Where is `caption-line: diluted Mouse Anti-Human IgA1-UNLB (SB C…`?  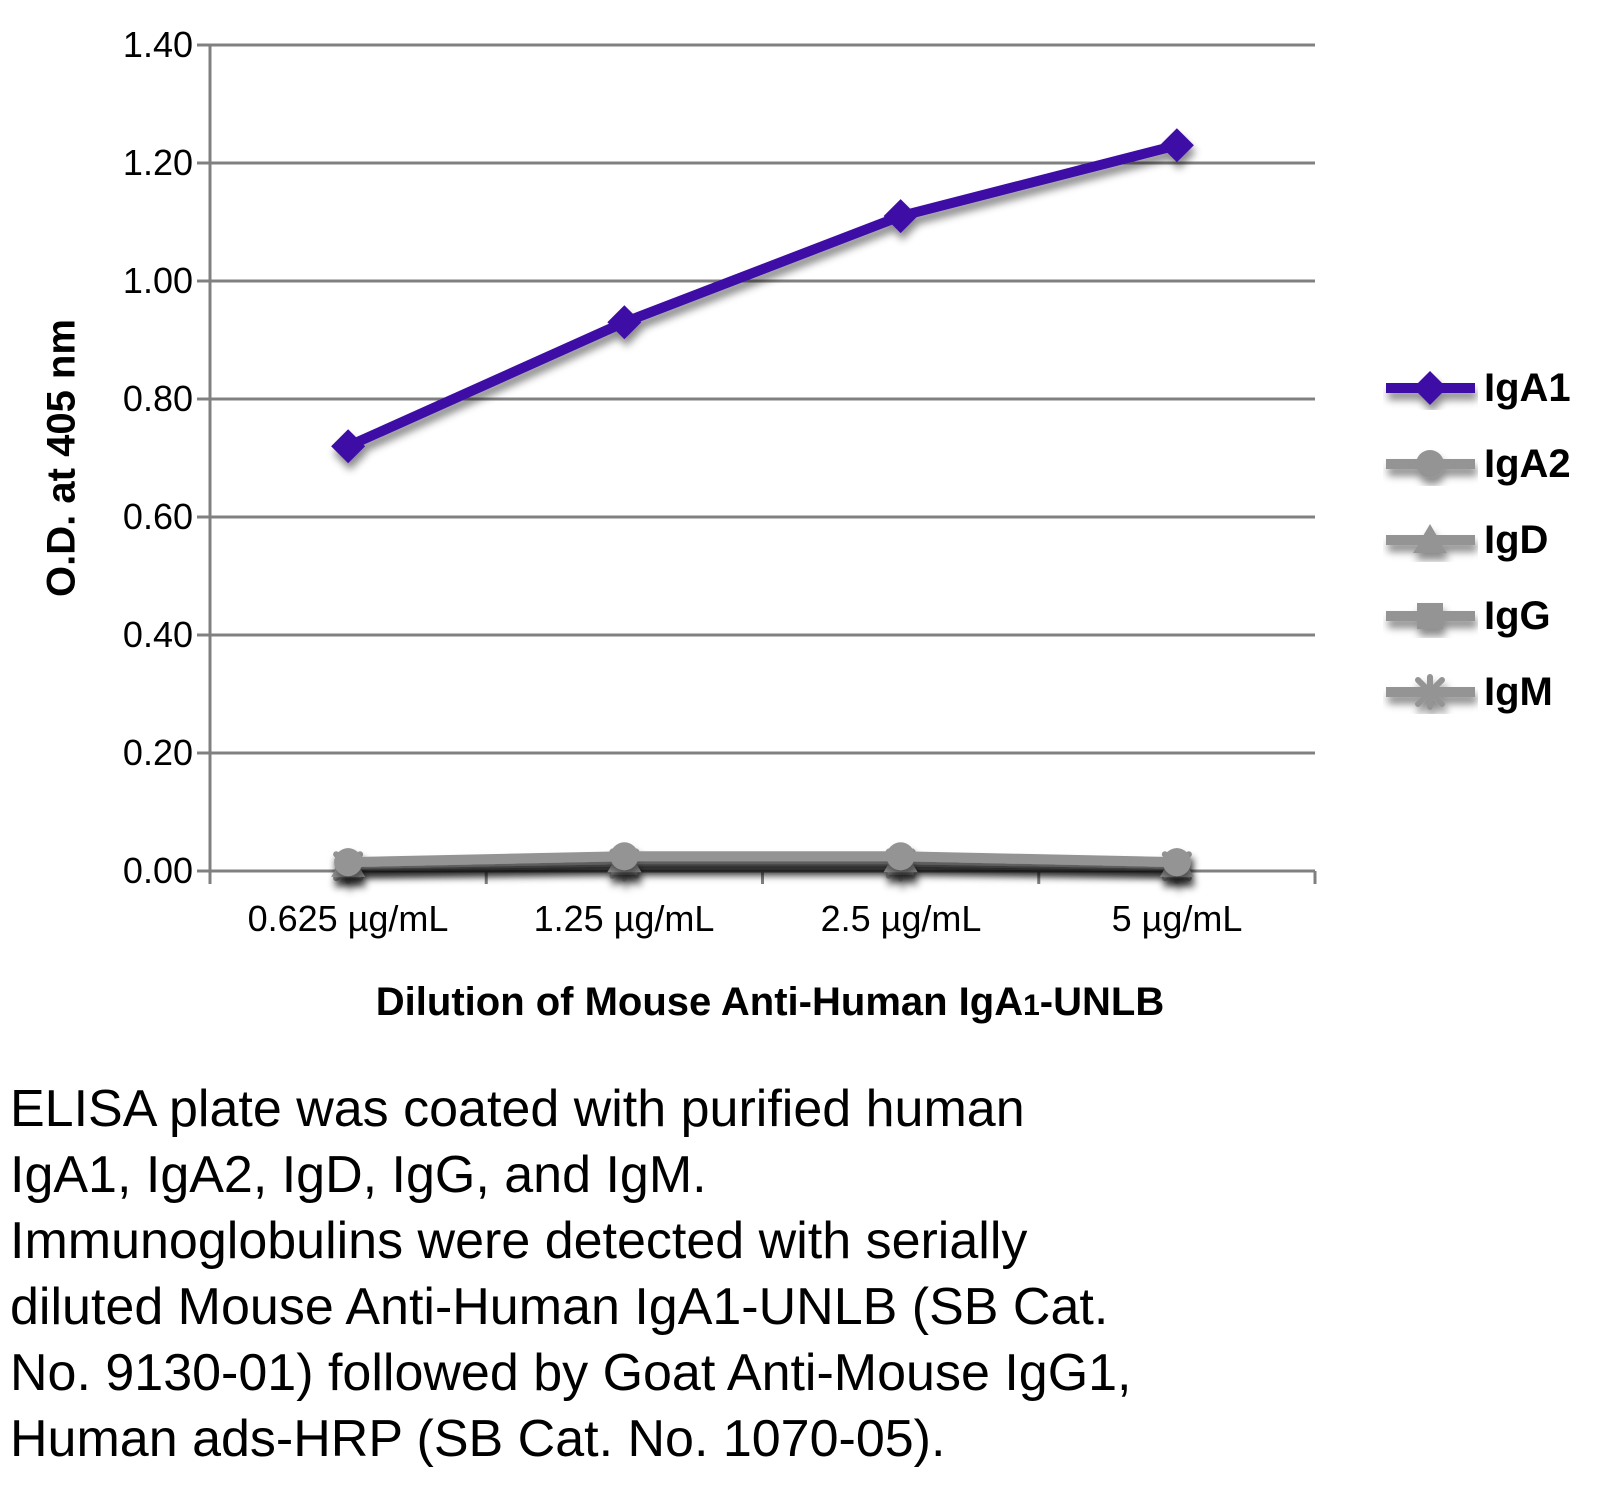 caption-line: diluted Mouse Anti-Human IgA1-UNLB (SB C… is located at coordinates (559, 1307).